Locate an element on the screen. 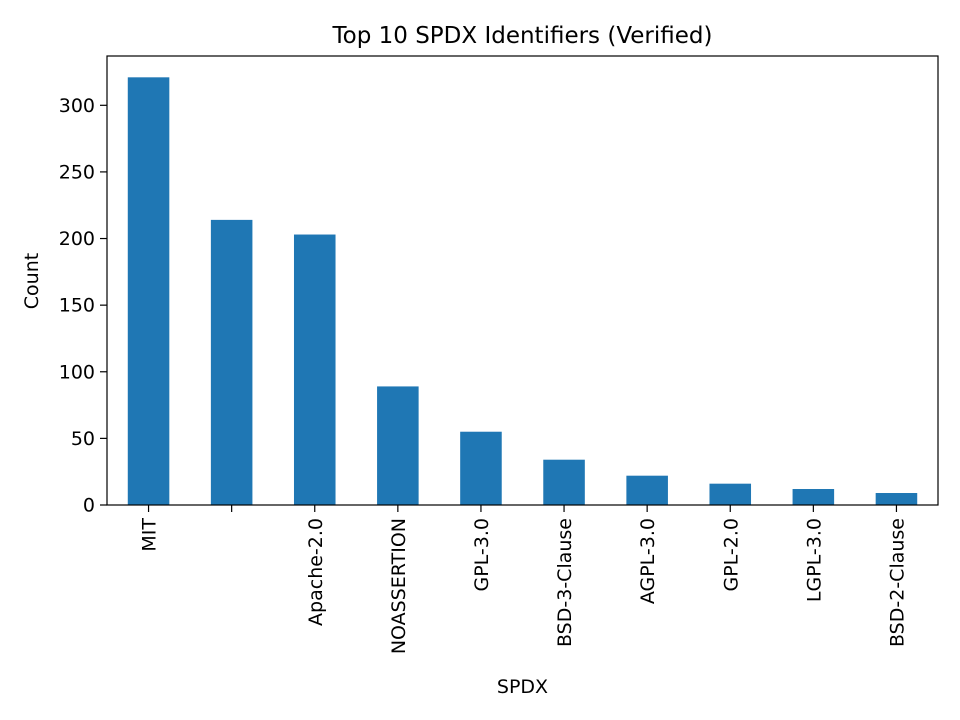 This screenshot has height=720, width=960. x-tick-label: GPL-2.0 is located at coordinates (731, 555).